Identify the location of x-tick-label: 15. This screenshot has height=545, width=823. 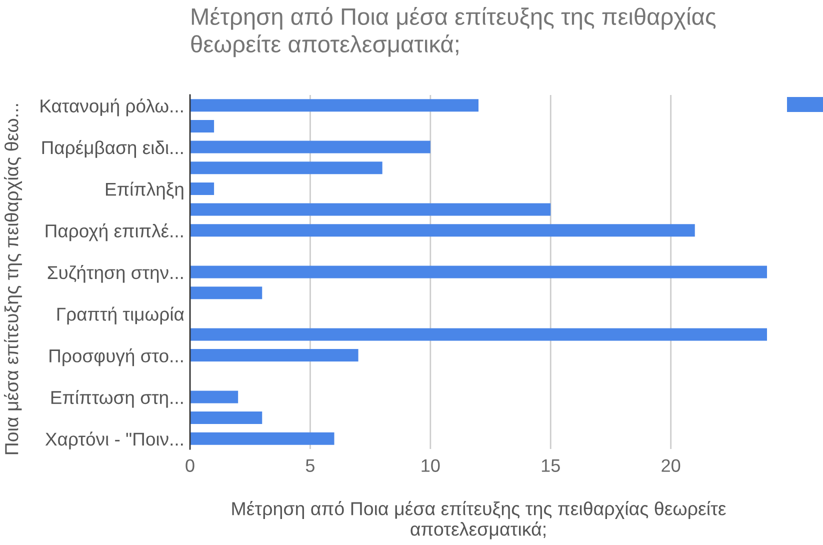
(551, 465).